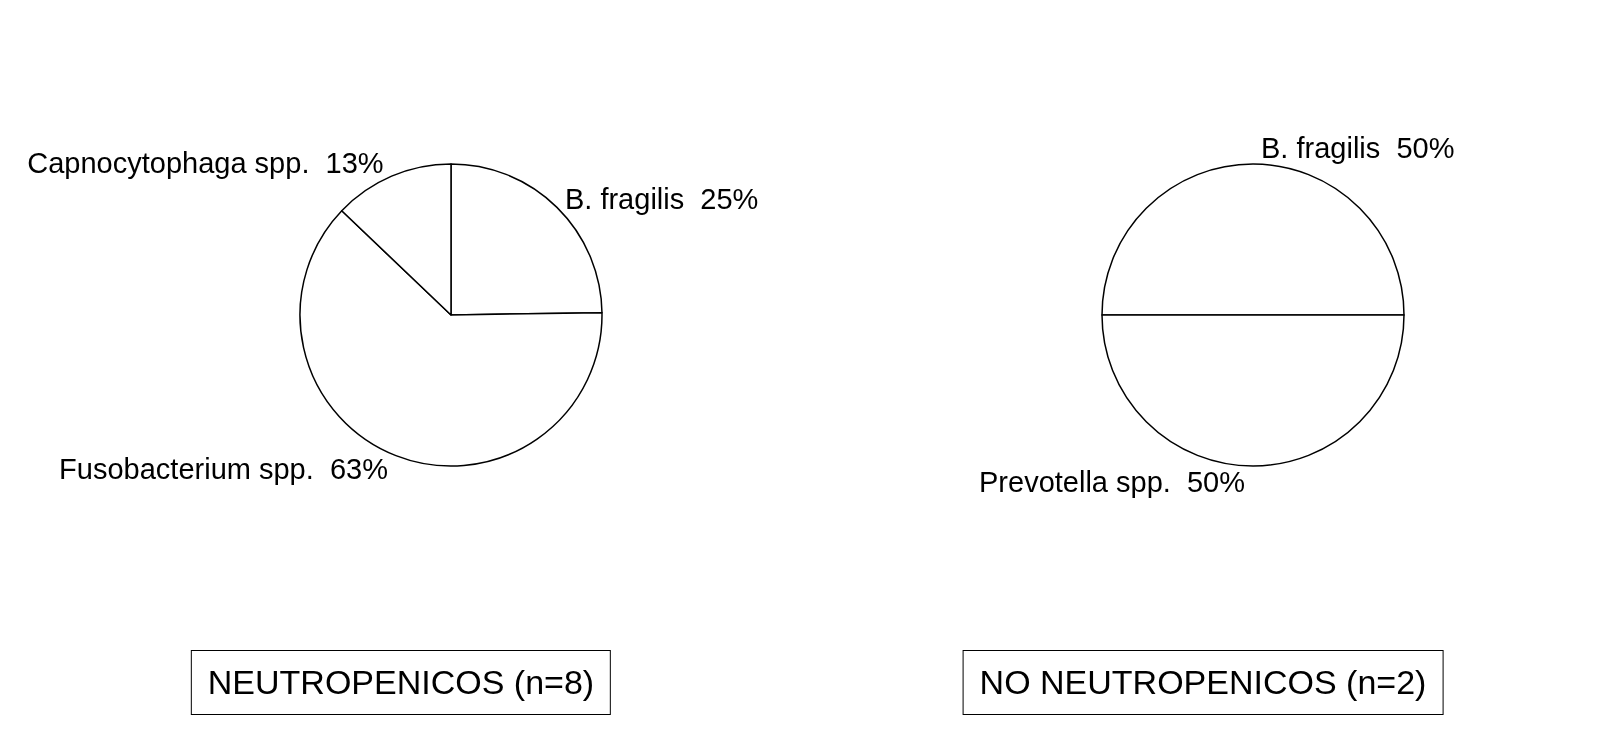 The height and width of the screenshot is (745, 1605). Describe the element at coordinates (1203, 682) in the screenshot. I see `text: NO NEUTROPENICOS (n=2)` at that location.